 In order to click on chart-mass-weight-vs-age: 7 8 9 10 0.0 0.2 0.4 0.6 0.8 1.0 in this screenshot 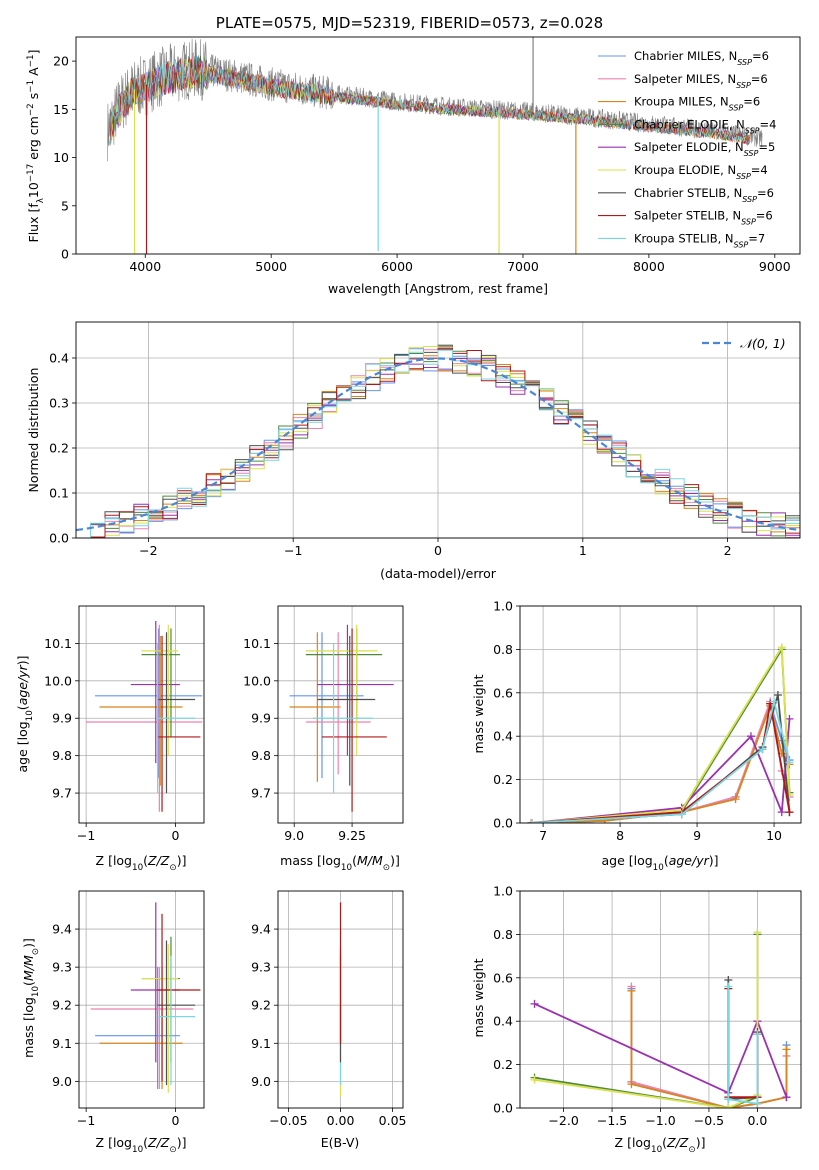, I will do `click(647, 721)`.